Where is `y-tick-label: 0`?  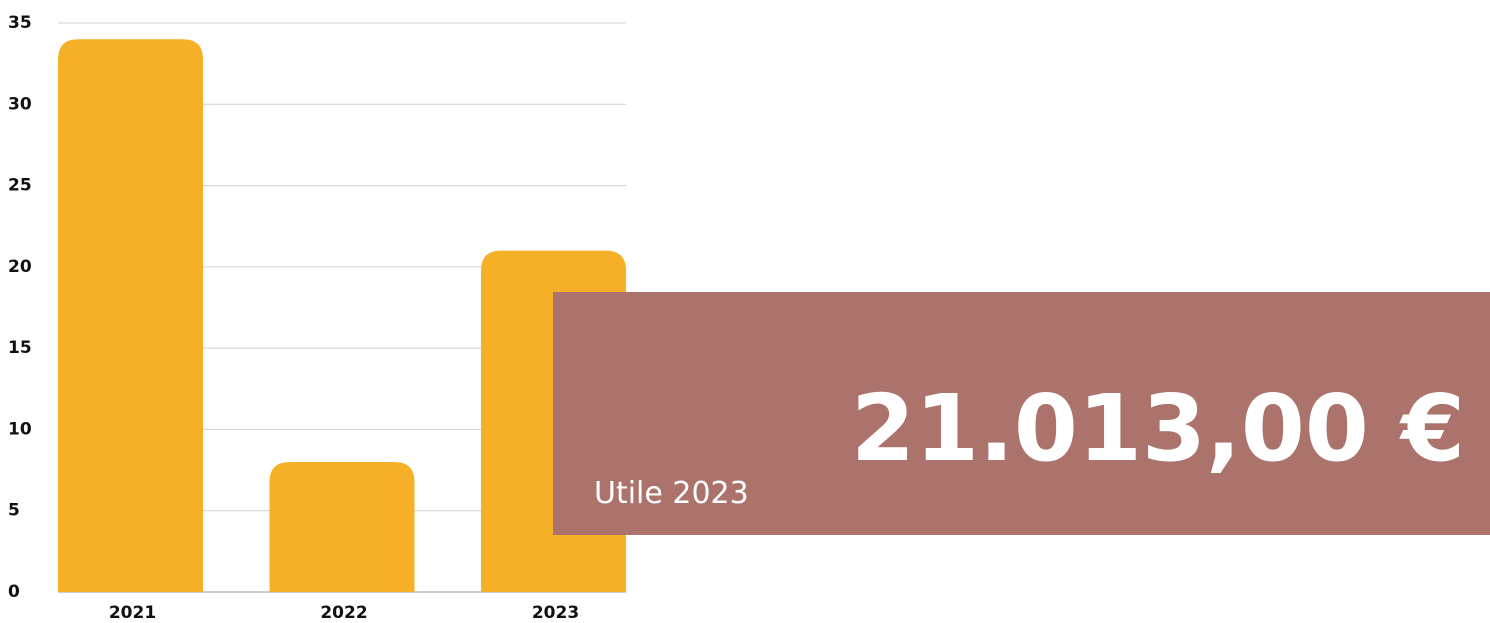 y-tick-label: 0 is located at coordinates (14, 592).